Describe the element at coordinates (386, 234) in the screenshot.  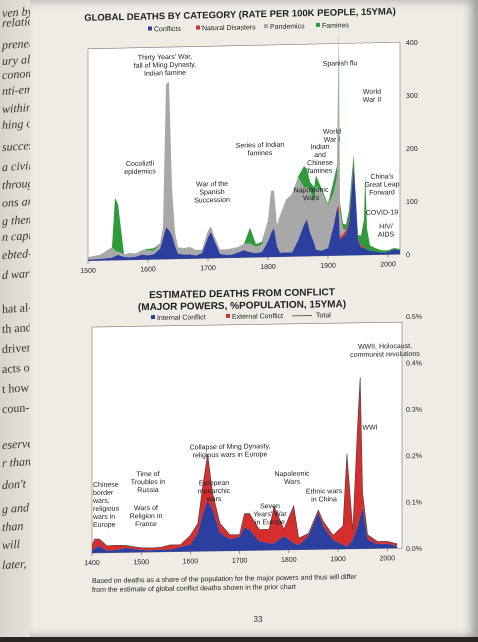
I see `chart1-annotation: AIDS` at that location.